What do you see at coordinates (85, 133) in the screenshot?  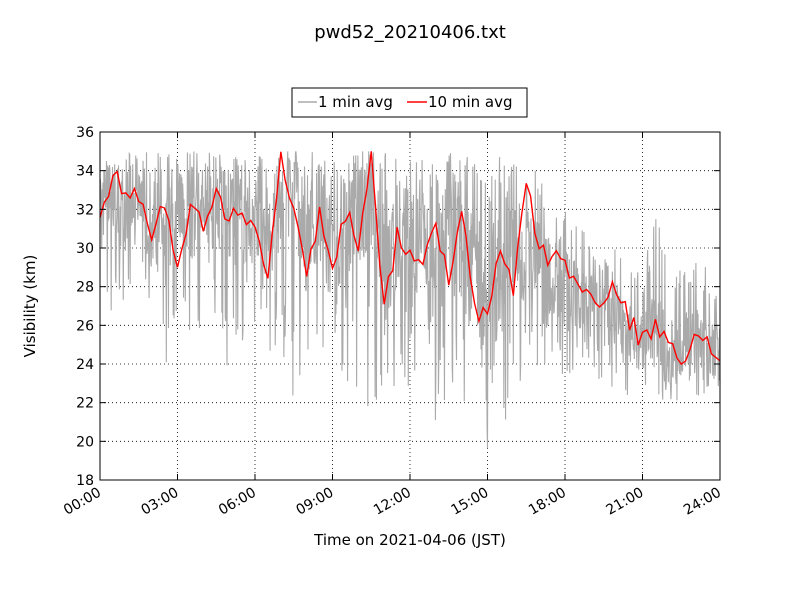 I see `y-tick-label: 36` at bounding box center [85, 133].